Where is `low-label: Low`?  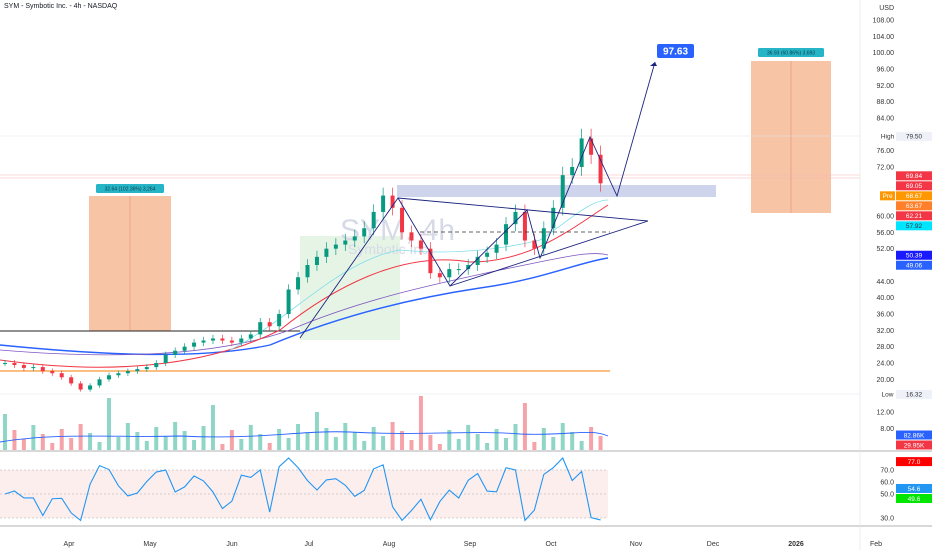
low-label: Low is located at coordinates (888, 395).